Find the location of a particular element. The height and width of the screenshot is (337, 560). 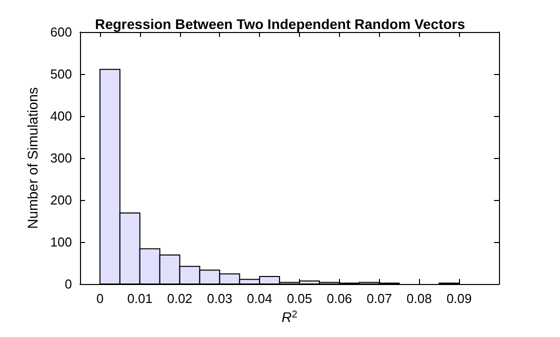

y-axis-title: Number of Simulations is located at coordinates (32, 158).